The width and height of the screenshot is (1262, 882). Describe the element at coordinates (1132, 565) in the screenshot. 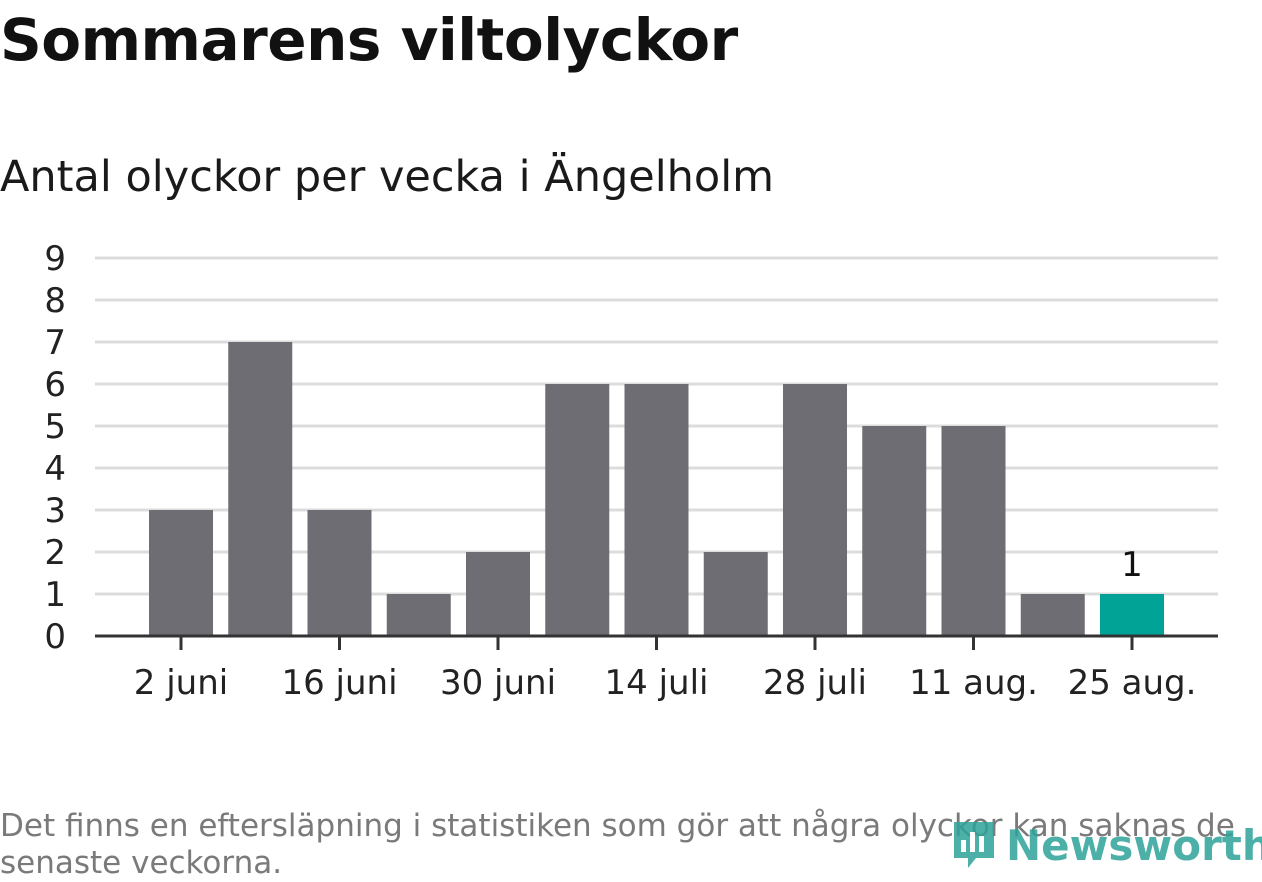

I see `data-label: 1` at that location.